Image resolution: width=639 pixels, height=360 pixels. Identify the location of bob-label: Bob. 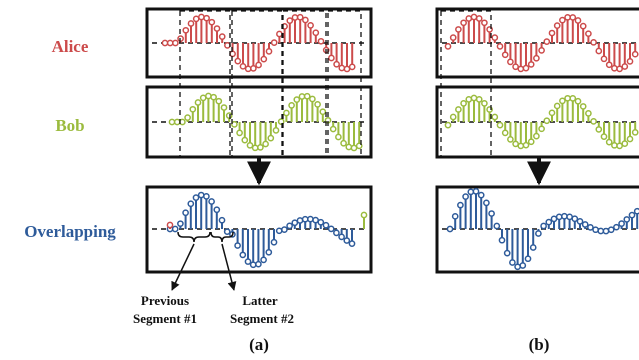
(69, 125).